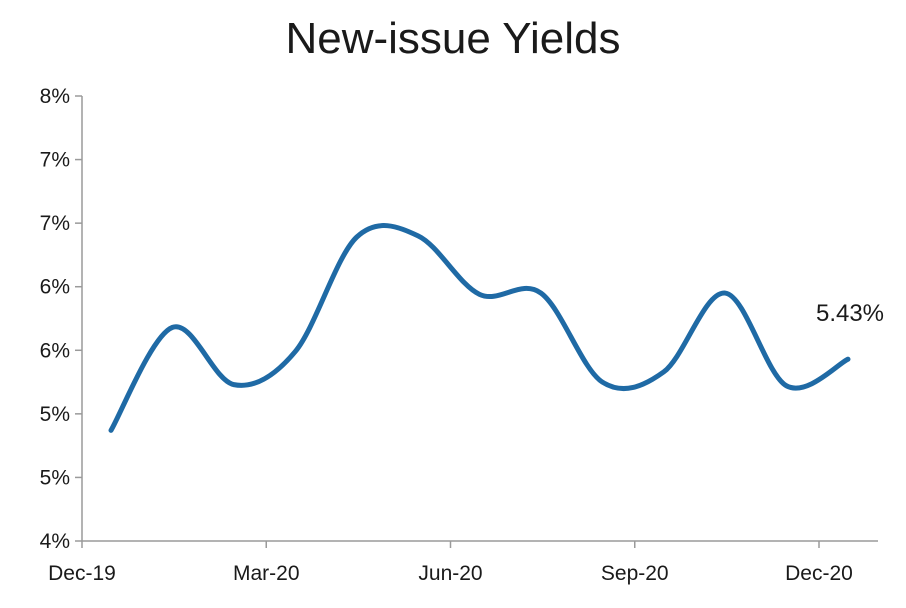 Image resolution: width=906 pixels, height=608 pixels. What do you see at coordinates (819, 573) in the screenshot?
I see `x-tick-label: Dec-20` at bounding box center [819, 573].